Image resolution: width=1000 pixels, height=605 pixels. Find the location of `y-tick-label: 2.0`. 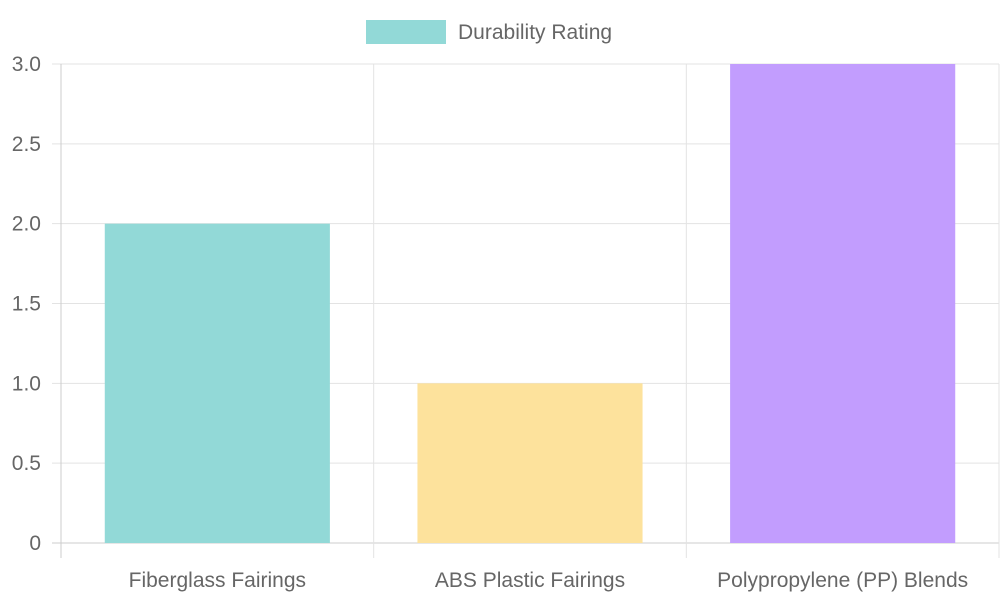

y-tick-label: 2.0 is located at coordinates (26, 224).